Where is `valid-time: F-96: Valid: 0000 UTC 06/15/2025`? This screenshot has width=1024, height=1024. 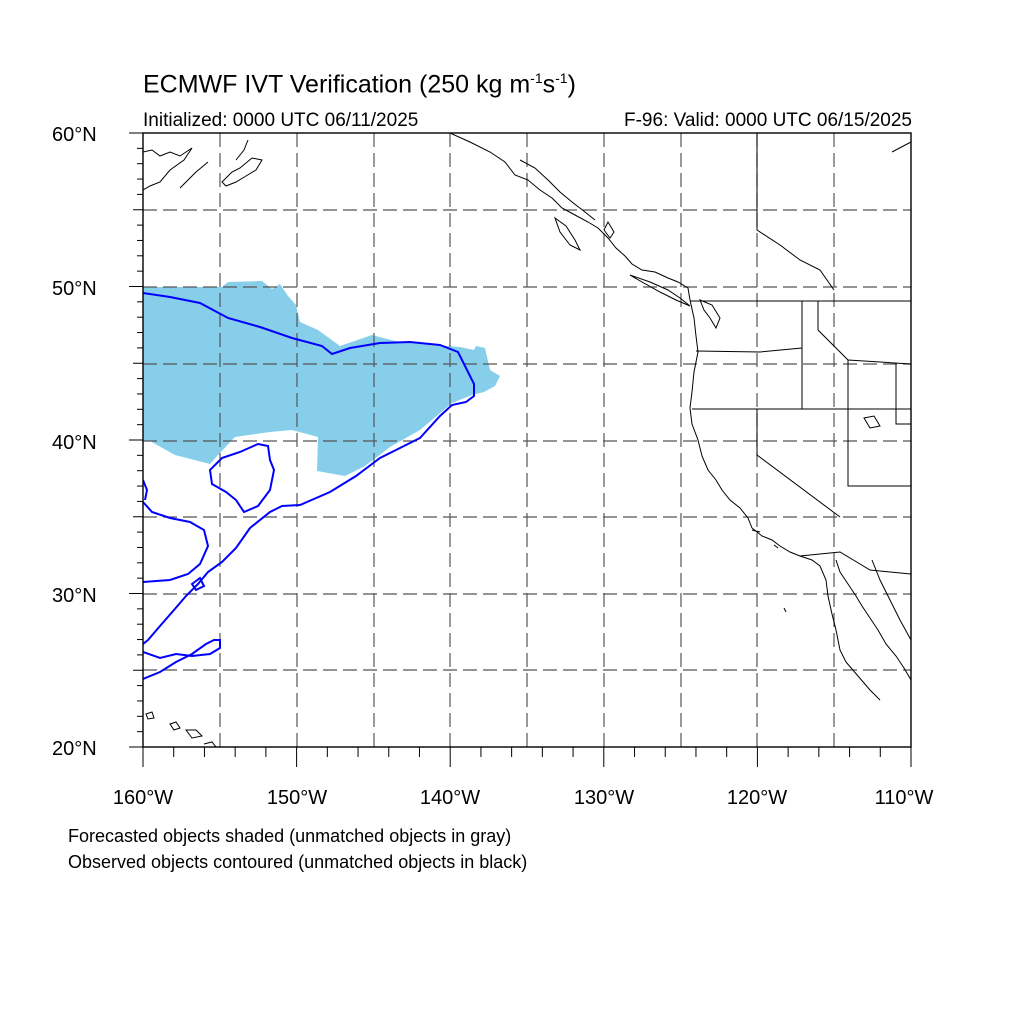
valid-time: F-96: Valid: 0000 UTC 06/15/2025 is located at coordinates (768, 120).